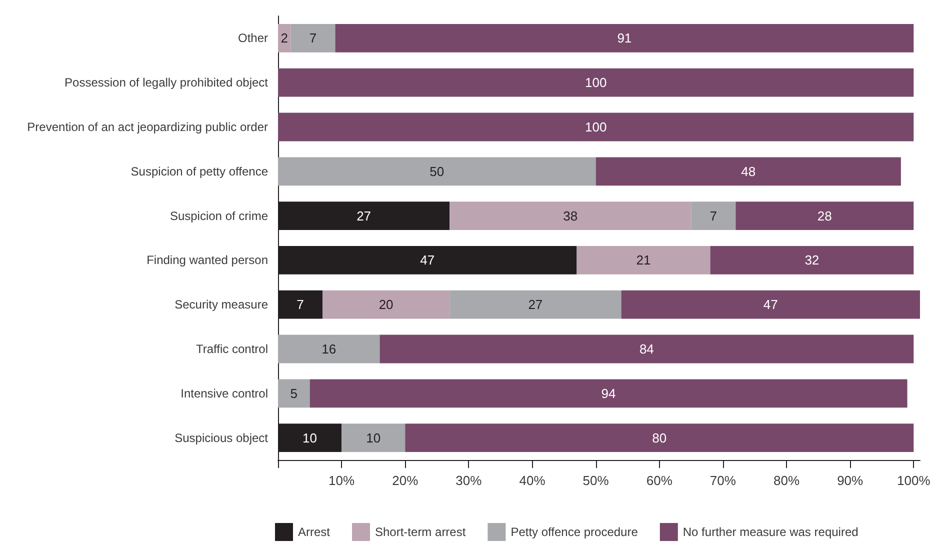  Describe the element at coordinates (219, 215) in the screenshot. I see `y-tick-label: Suspicion of crime` at that location.